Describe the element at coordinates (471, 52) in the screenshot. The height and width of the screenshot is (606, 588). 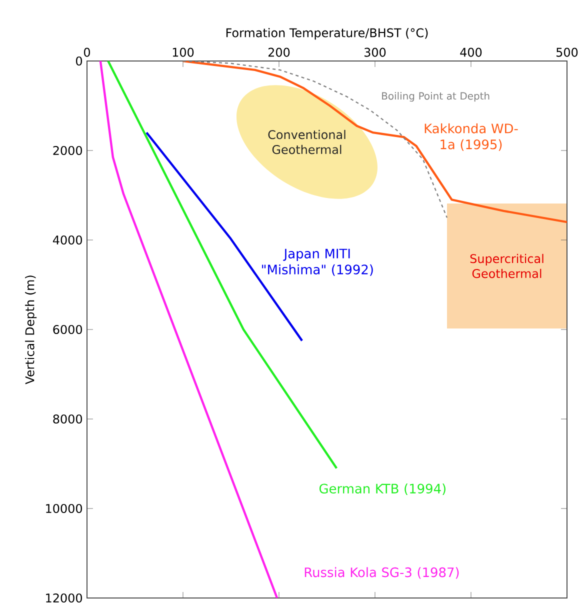
I see `x-tick-label: 400` at that location.